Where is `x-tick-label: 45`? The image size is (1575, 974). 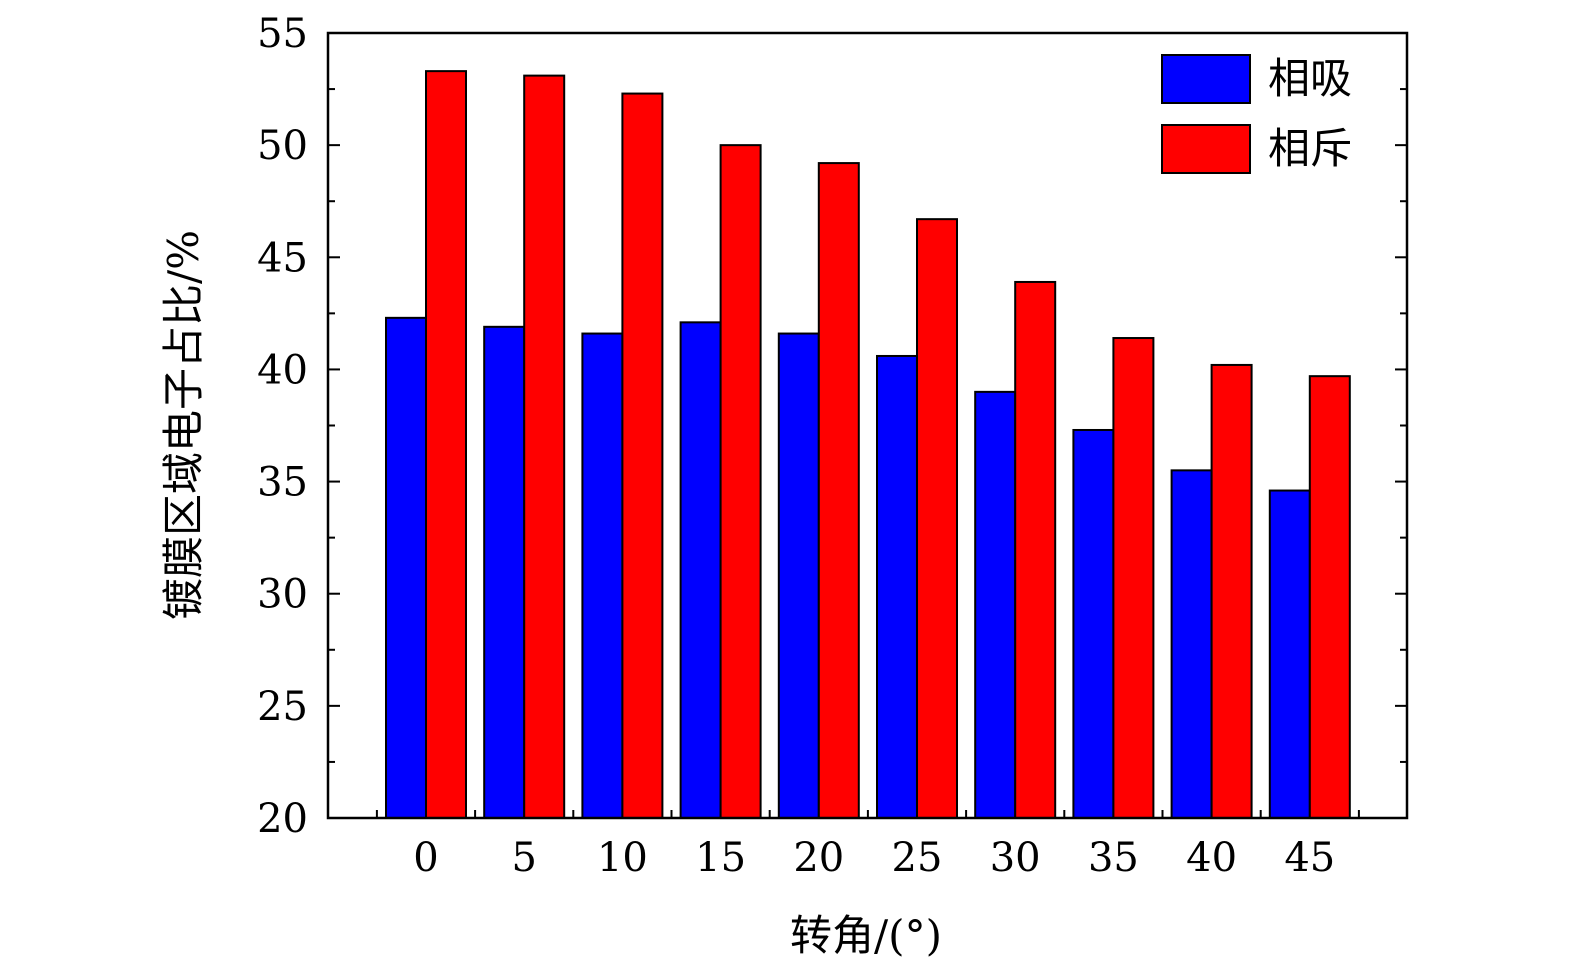
x-tick-label: 45 is located at coordinates (1309, 858).